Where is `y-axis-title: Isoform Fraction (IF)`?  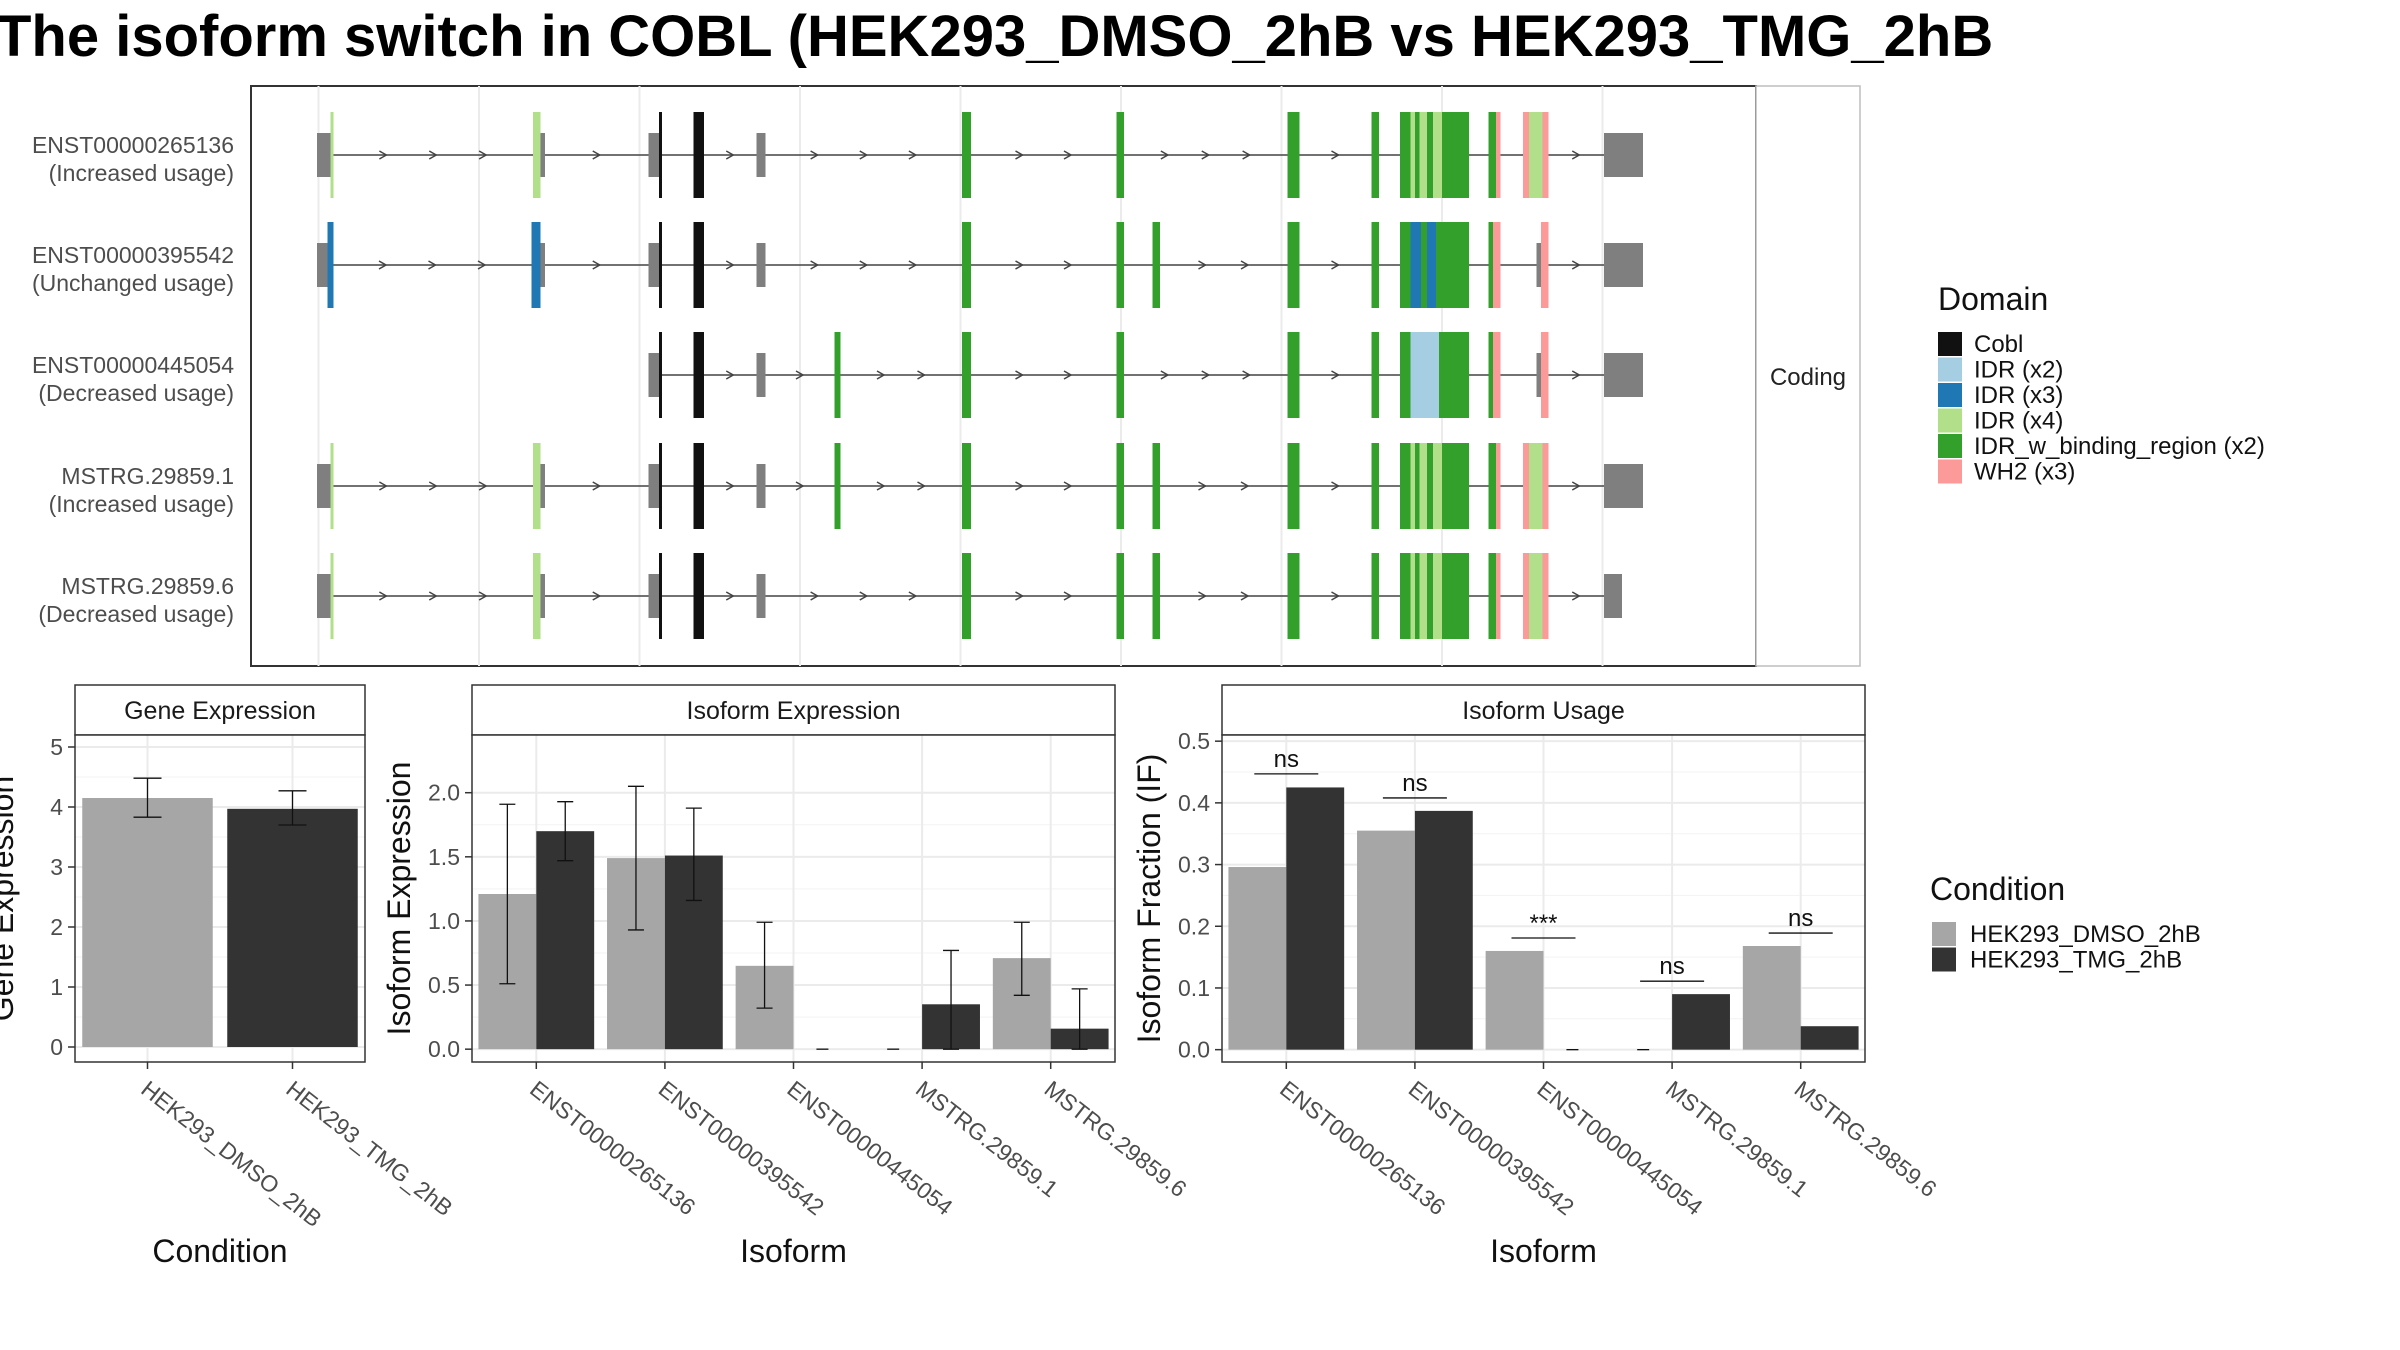 y-axis-title: Isoform Fraction (IF) is located at coordinates (1149, 899).